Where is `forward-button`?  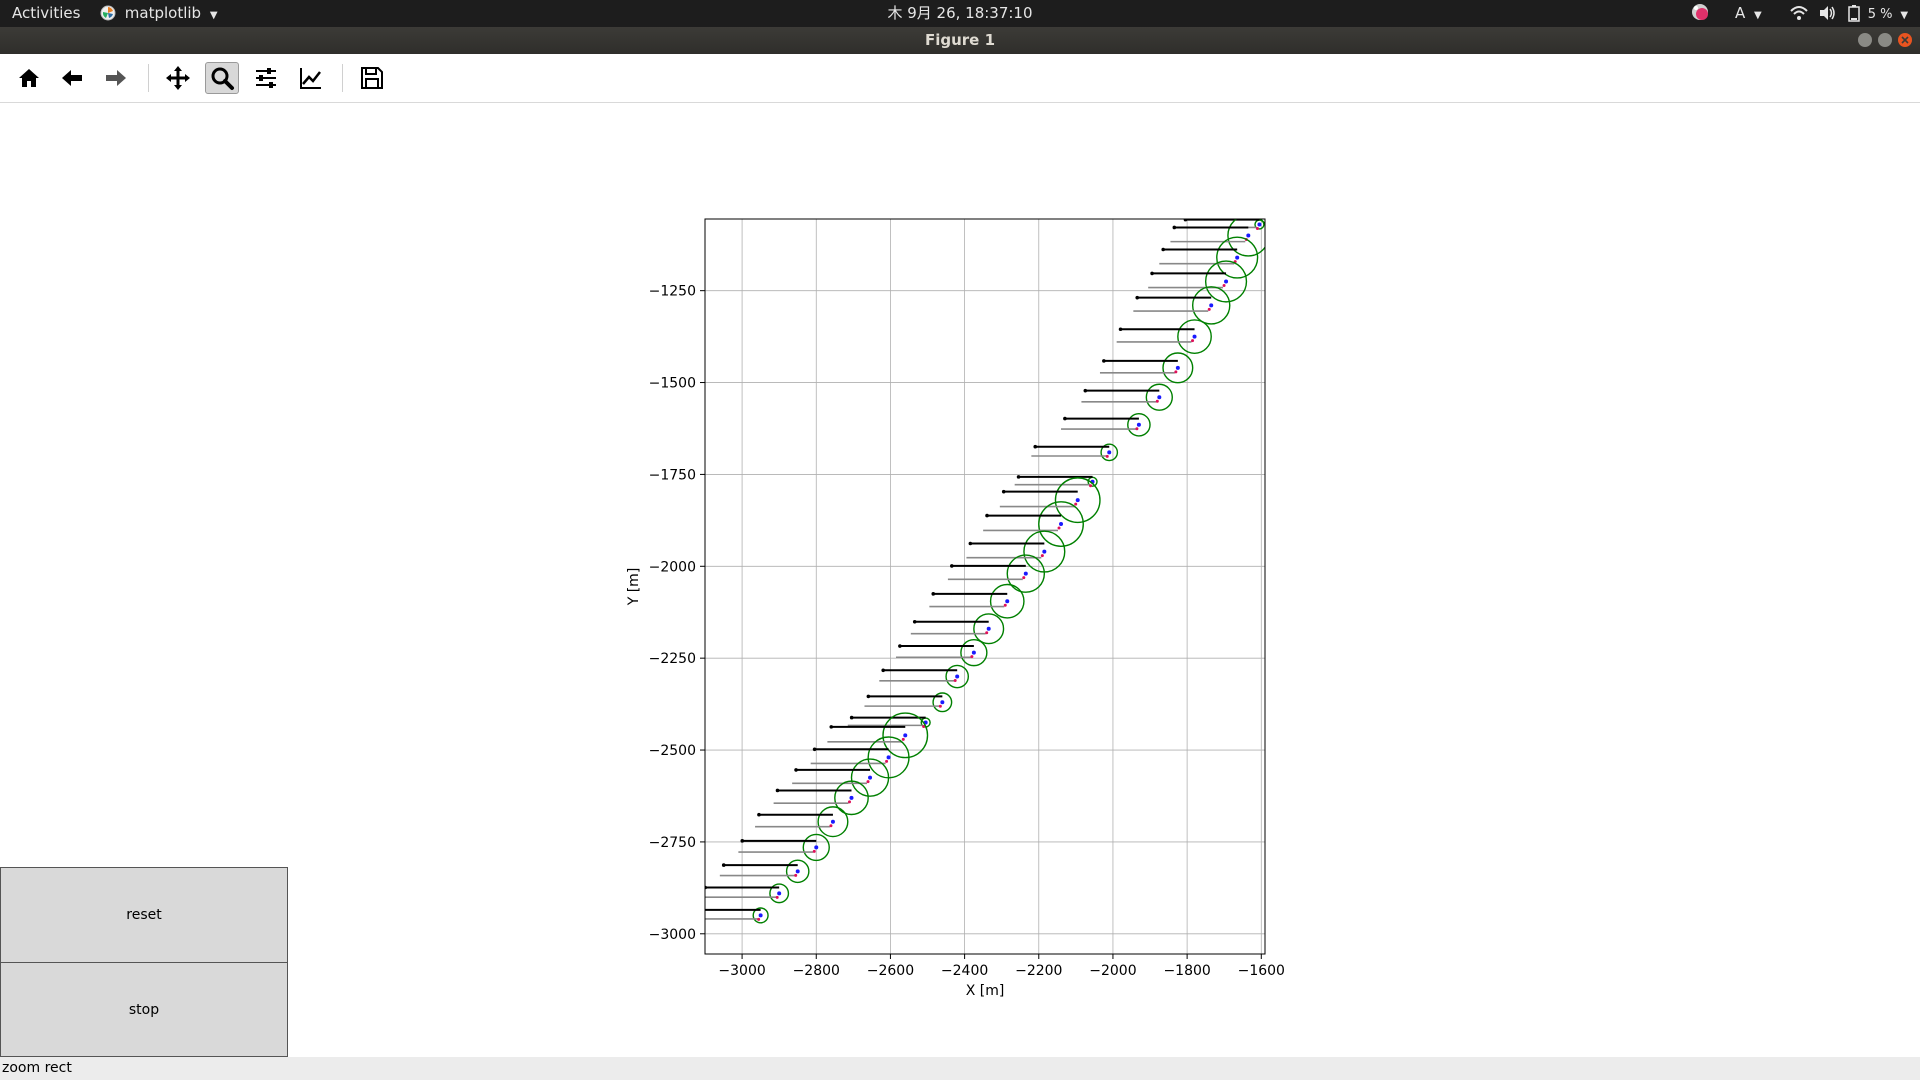 forward-button is located at coordinates (116, 78).